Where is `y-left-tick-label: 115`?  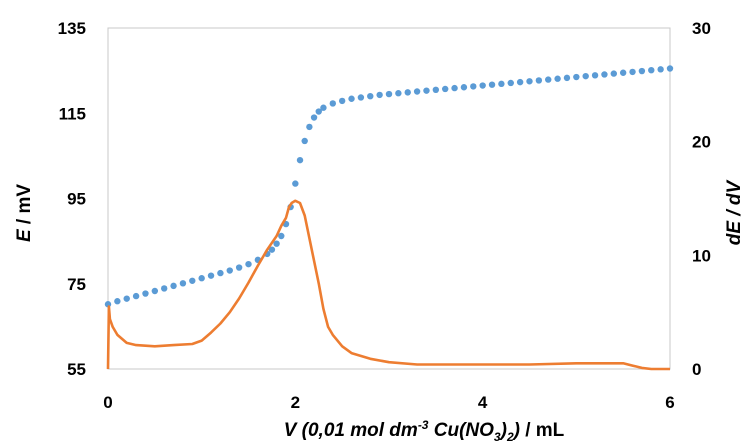 y-left-tick-label: 115 is located at coordinates (72, 113).